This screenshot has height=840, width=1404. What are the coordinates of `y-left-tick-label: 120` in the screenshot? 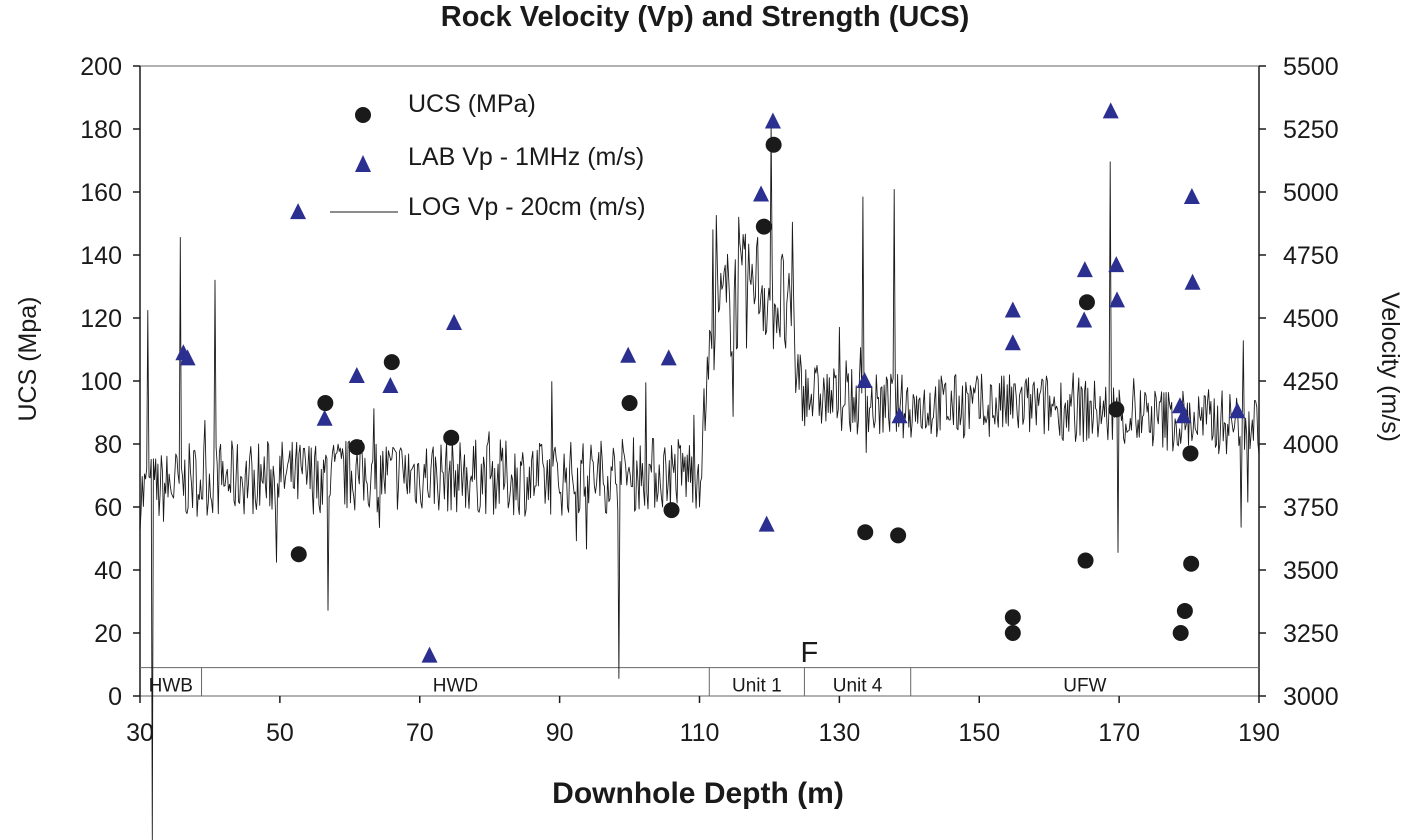 It's located at (101, 319).